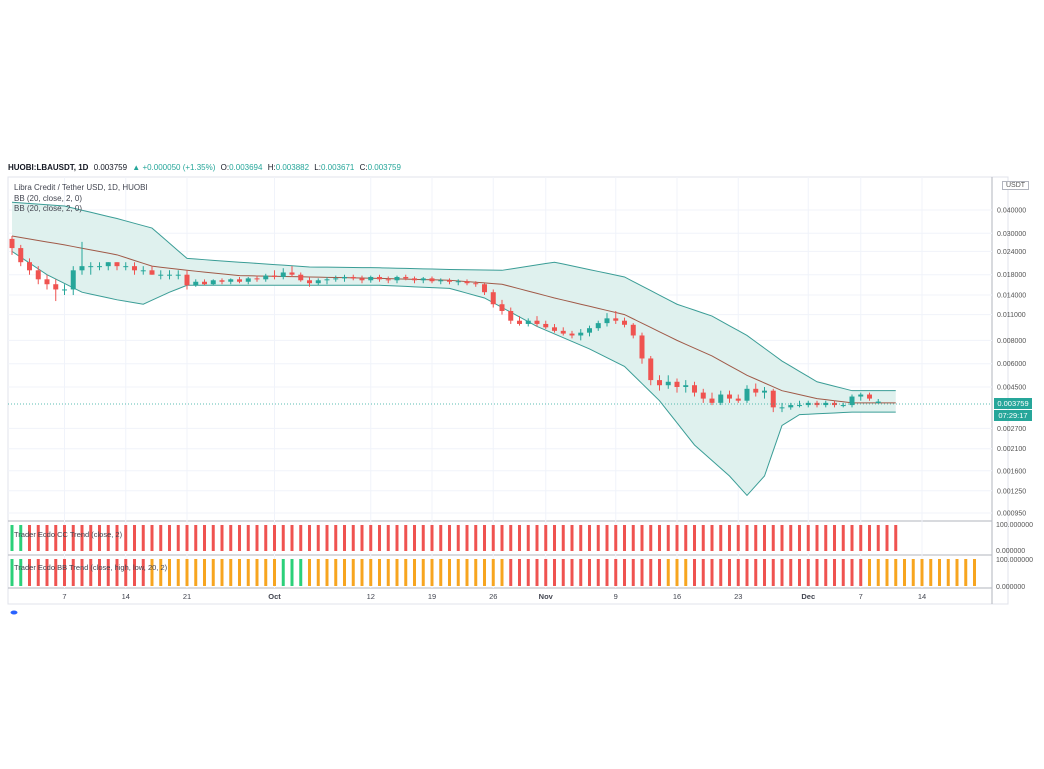 This screenshot has width=1044, height=769. What do you see at coordinates (384, 167) in the screenshot?
I see `close-value: 0.003759` at bounding box center [384, 167].